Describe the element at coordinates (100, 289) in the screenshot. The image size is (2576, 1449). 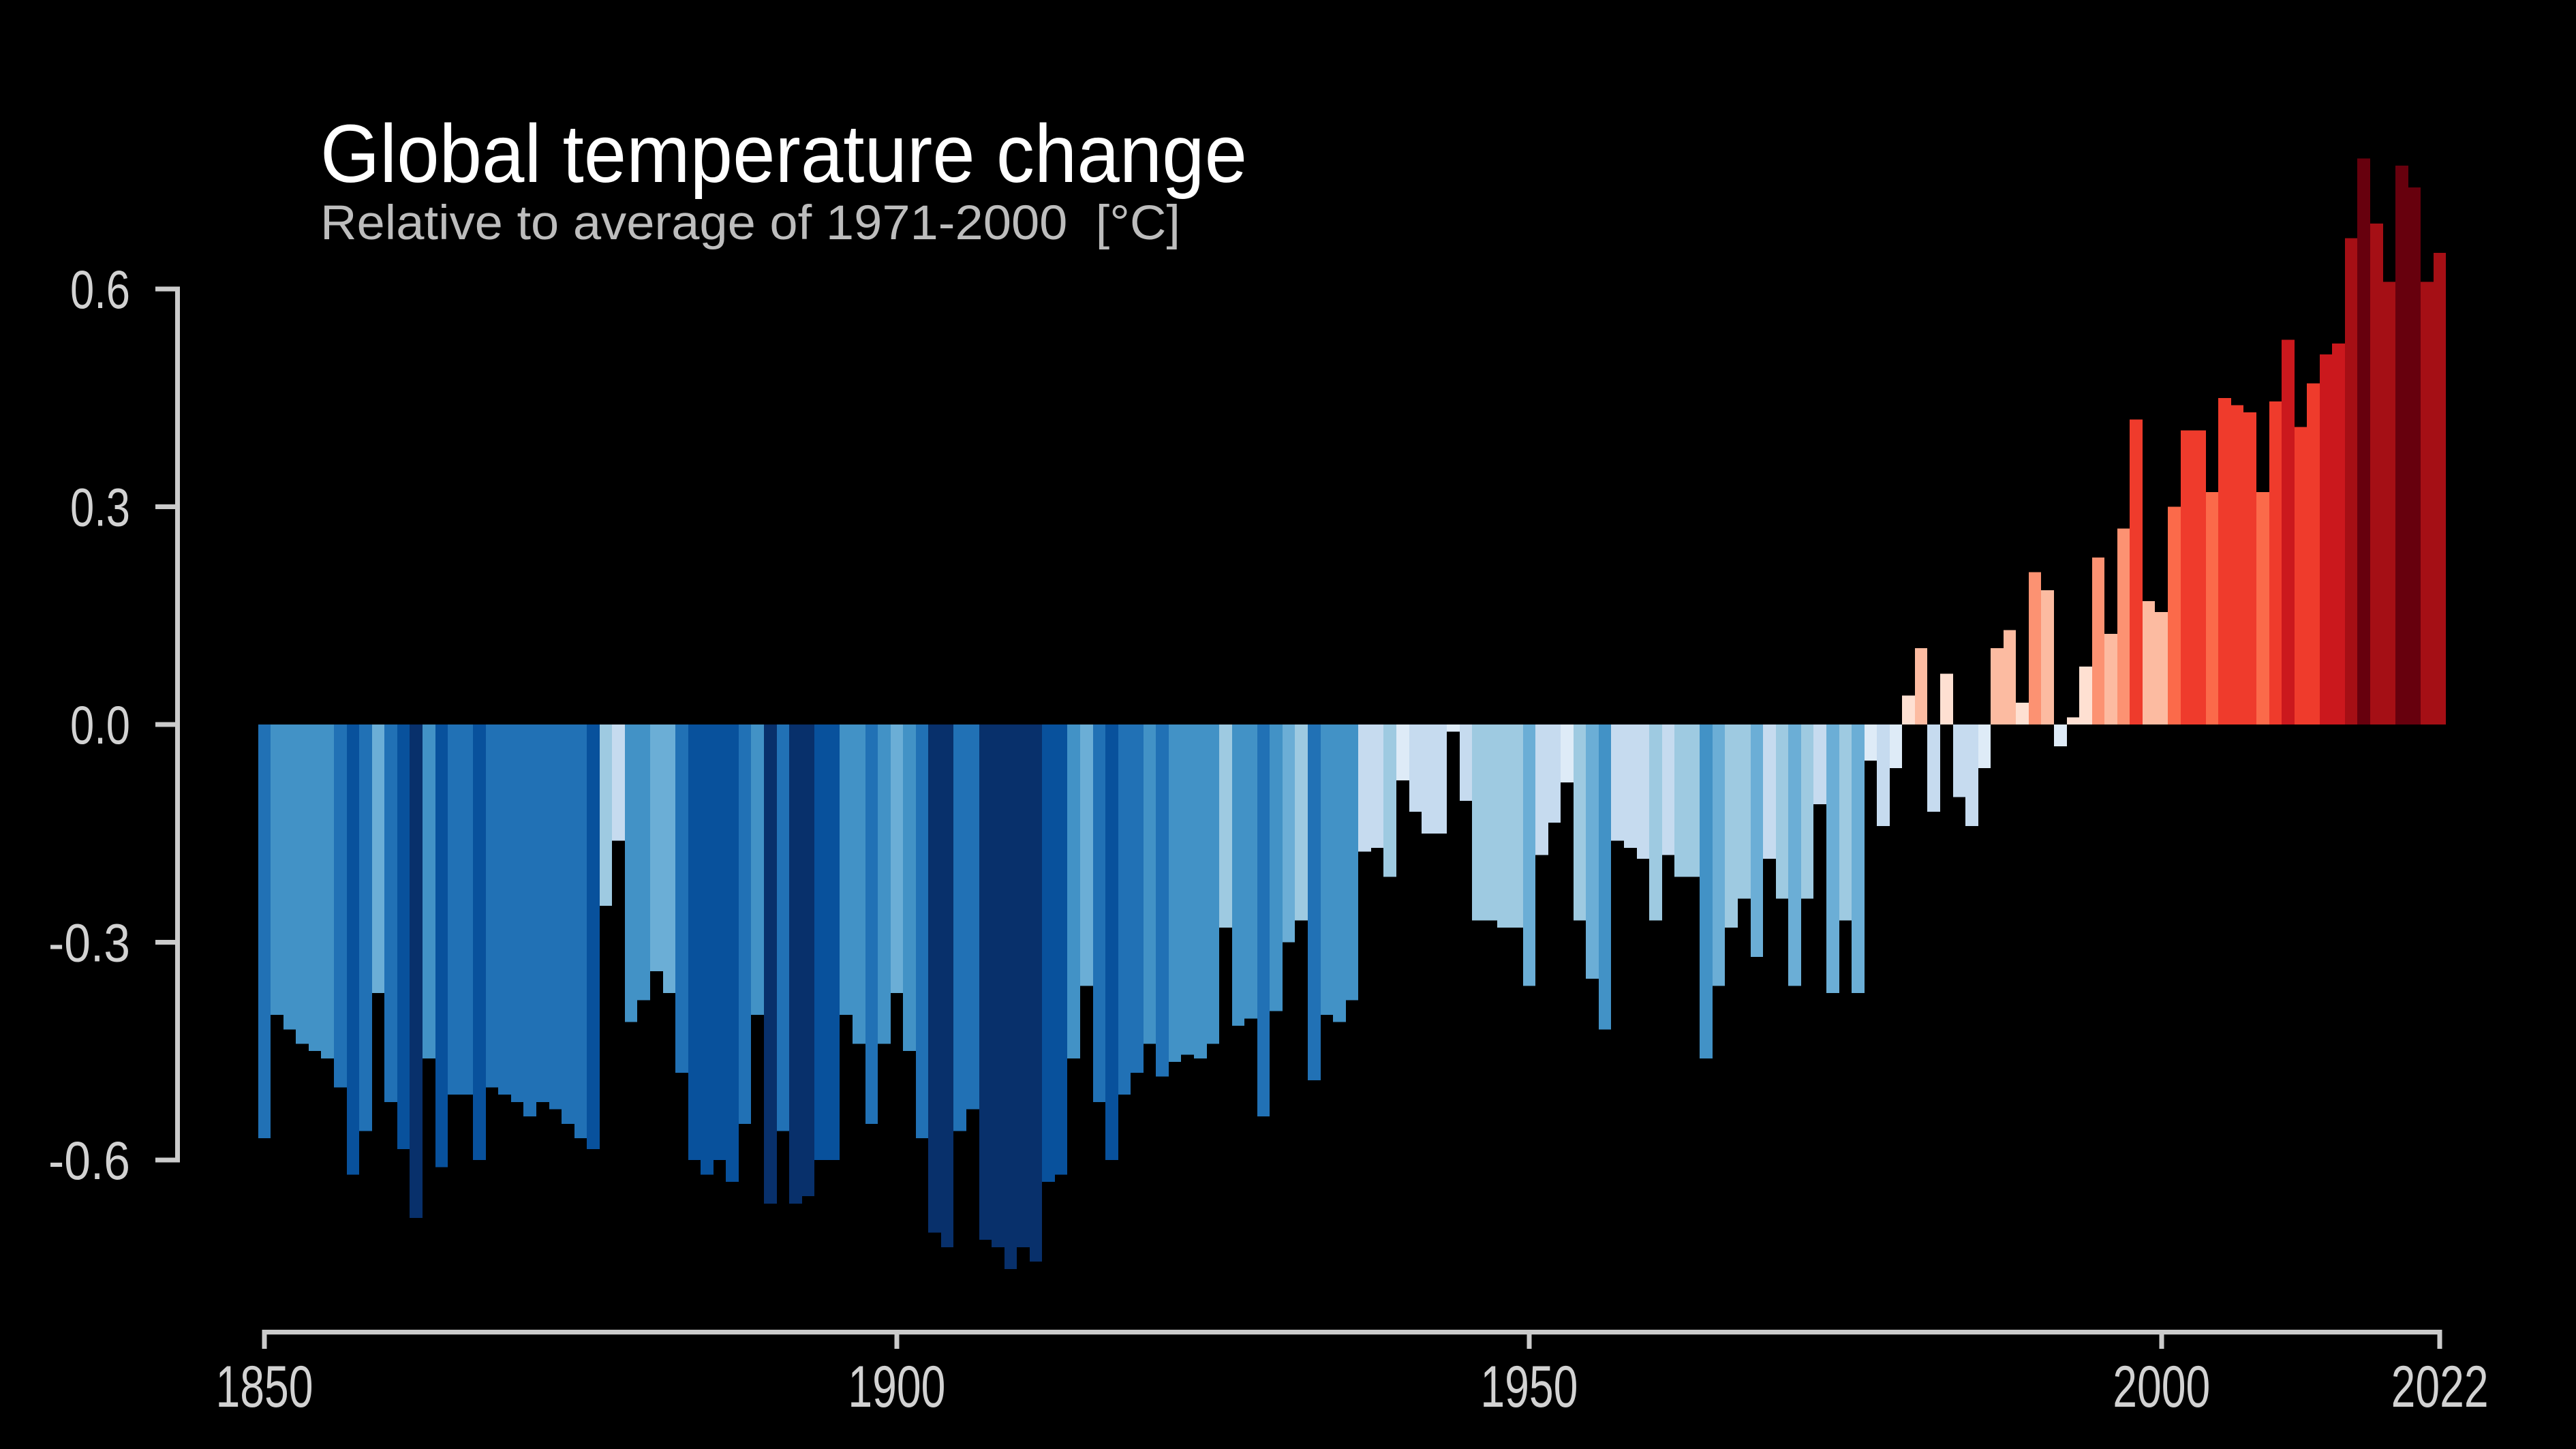
I see `svg-text: 0.6` at that location.